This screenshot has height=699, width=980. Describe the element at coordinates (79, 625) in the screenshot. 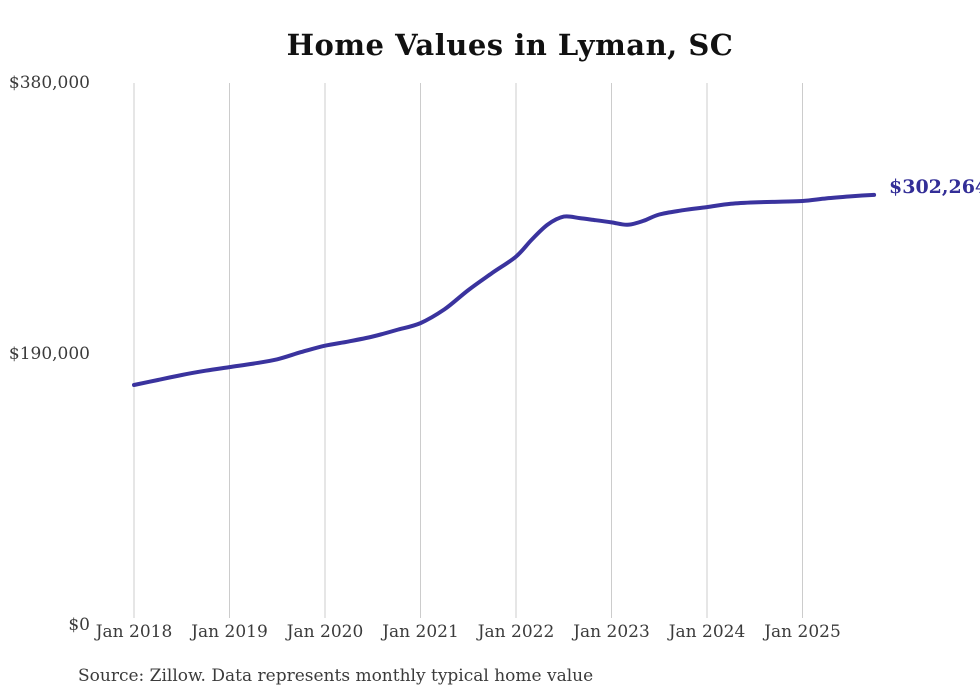

I see `y-axis-tick-label: $0` at that location.